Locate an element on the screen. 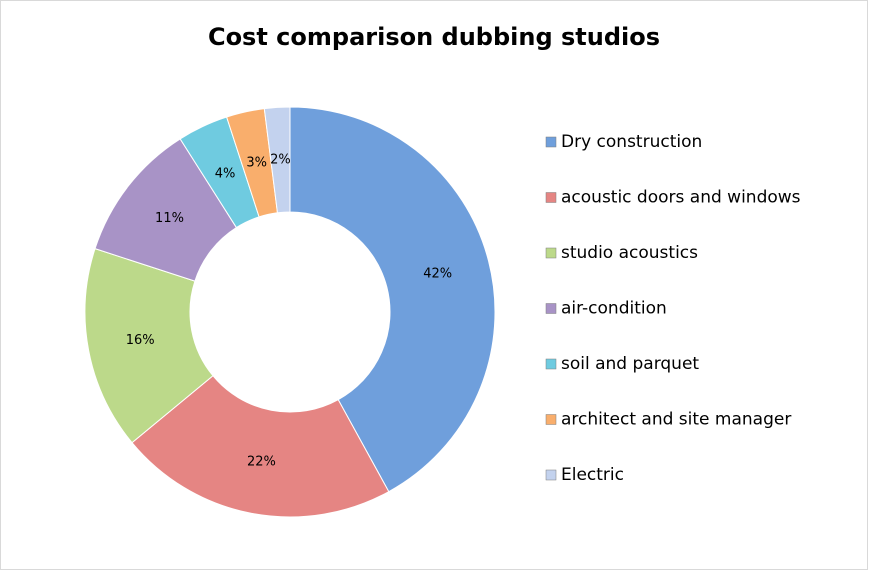 This screenshot has width=869, height=571. legend-label: acoustic doors and windows is located at coordinates (681, 198).